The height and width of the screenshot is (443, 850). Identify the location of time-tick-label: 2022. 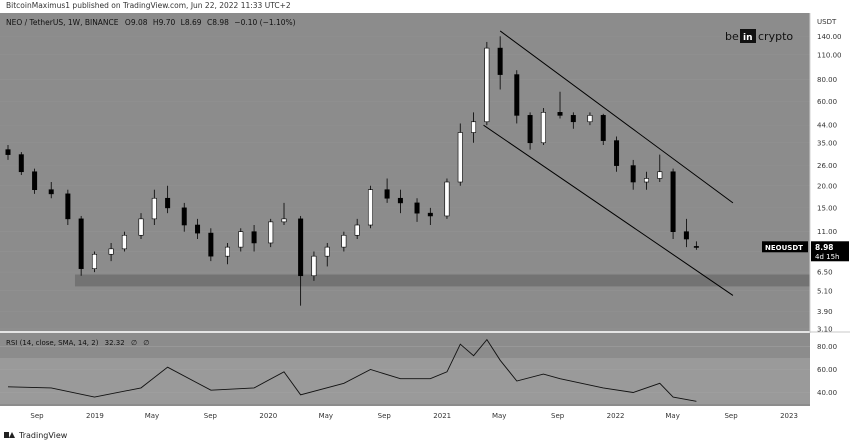
(616, 416).